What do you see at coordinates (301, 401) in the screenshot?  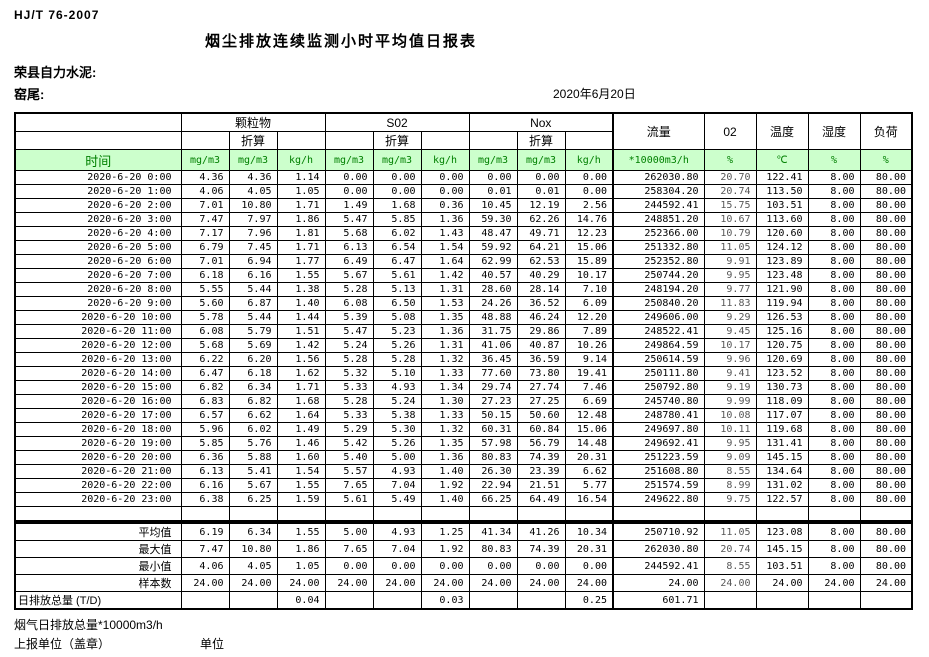 I see `value-cell: 1.68` at bounding box center [301, 401].